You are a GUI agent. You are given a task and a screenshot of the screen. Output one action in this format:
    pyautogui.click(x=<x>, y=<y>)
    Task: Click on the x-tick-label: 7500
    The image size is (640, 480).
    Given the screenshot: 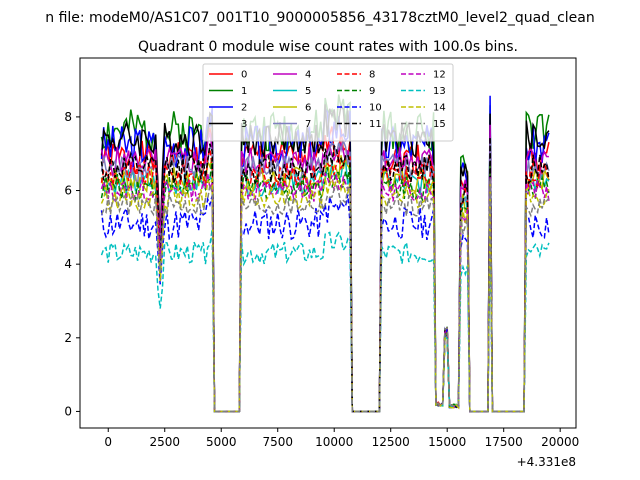 What is the action you would take?
    pyautogui.click(x=277, y=442)
    